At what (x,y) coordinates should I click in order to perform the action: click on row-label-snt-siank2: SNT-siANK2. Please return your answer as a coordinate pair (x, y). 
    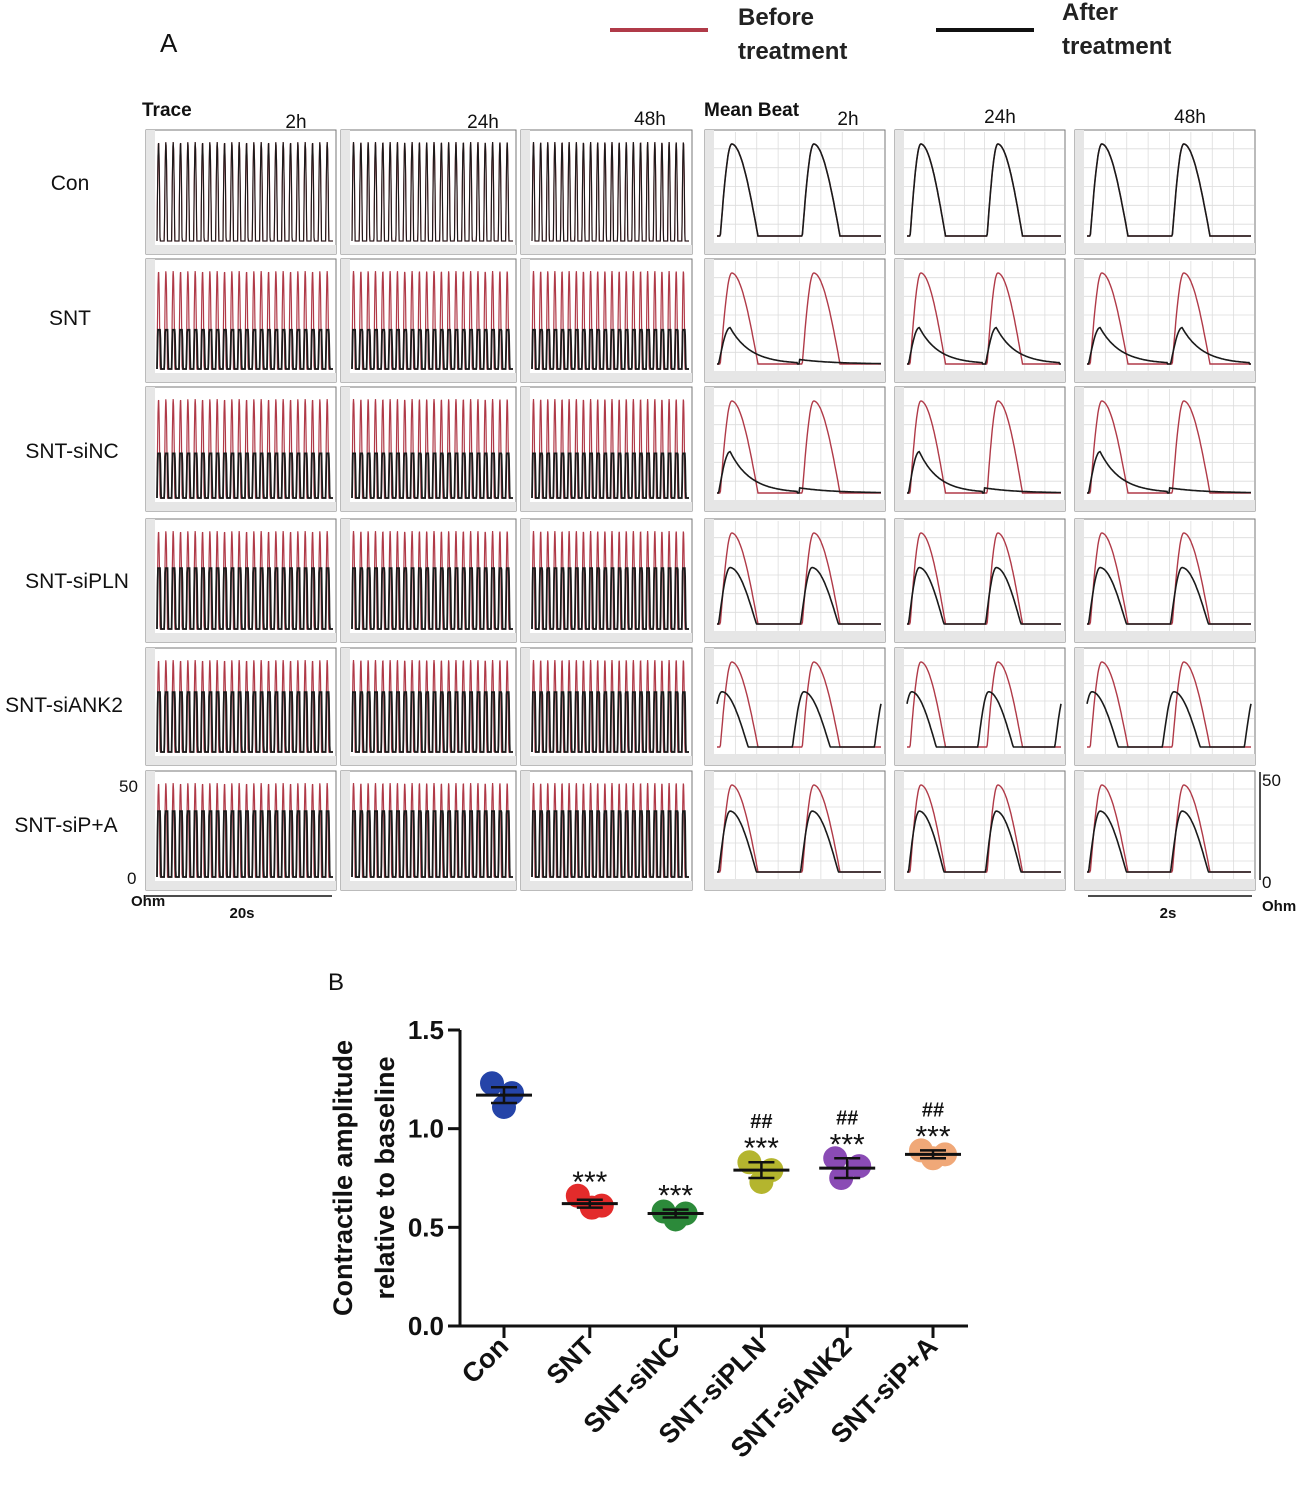
    Looking at the image, I should click on (64, 705).